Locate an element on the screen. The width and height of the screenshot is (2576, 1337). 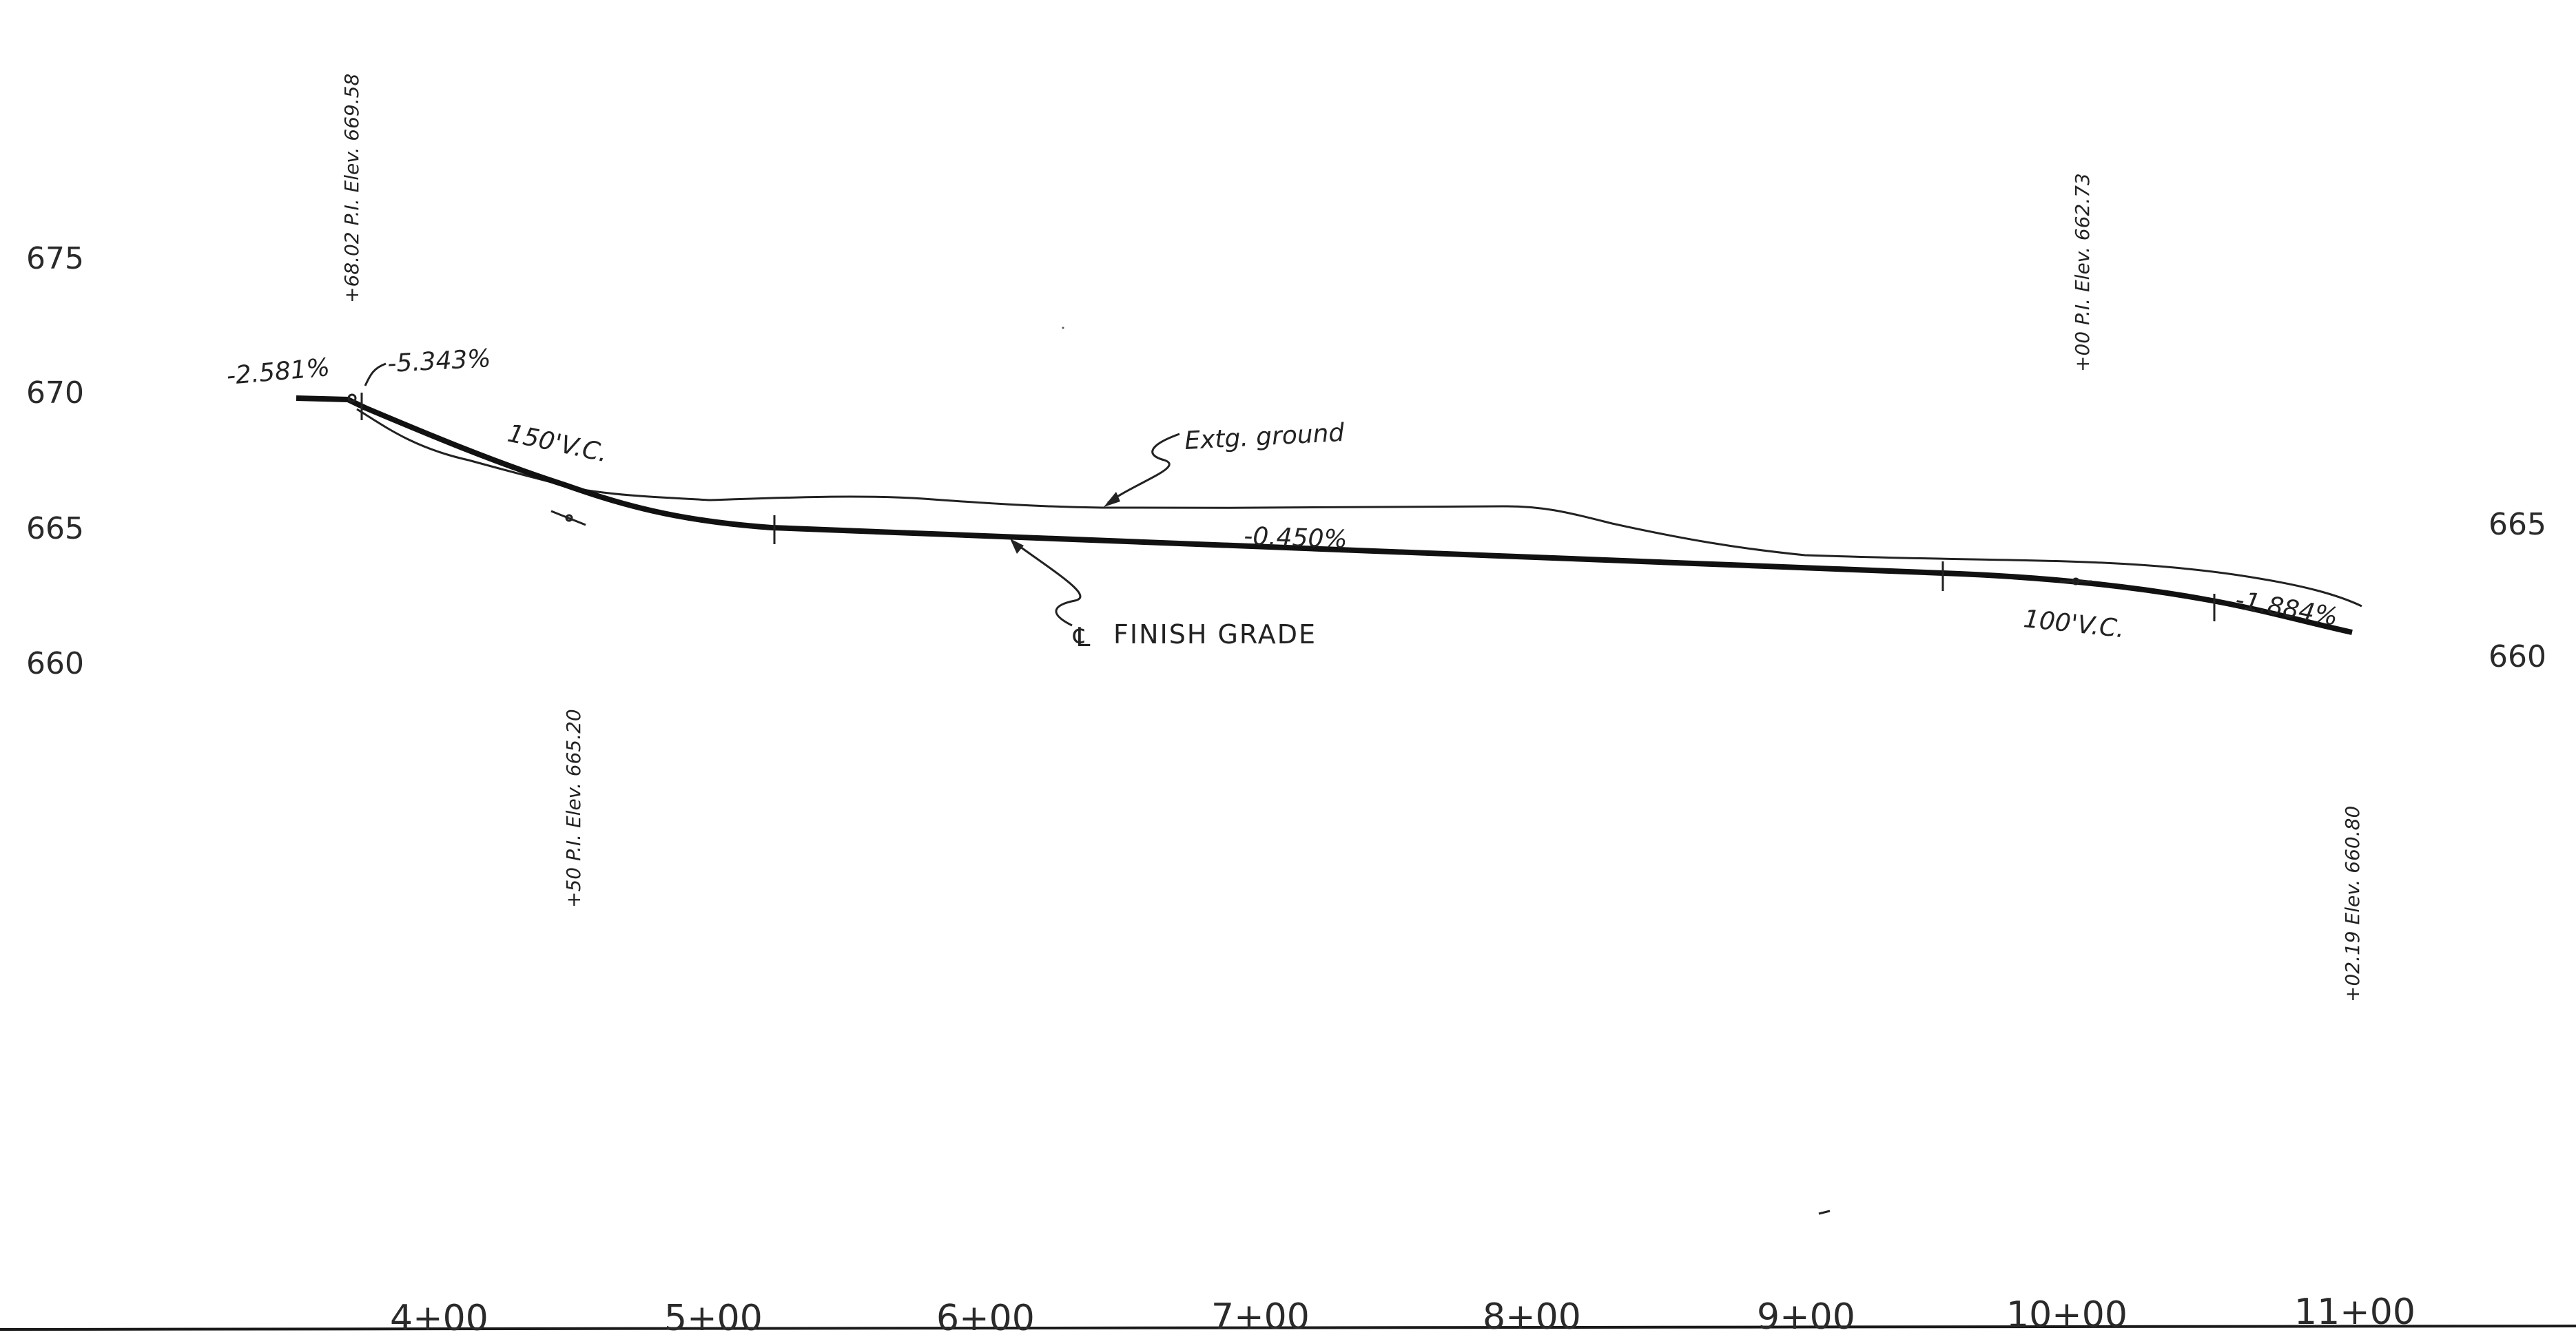
finish-grade-leader is located at coordinates (1047, 584).